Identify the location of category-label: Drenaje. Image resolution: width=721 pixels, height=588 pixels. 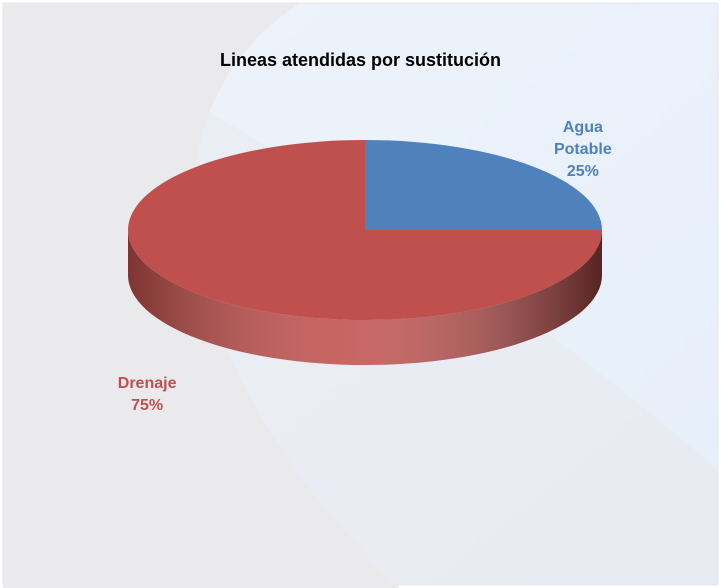
(147, 384).